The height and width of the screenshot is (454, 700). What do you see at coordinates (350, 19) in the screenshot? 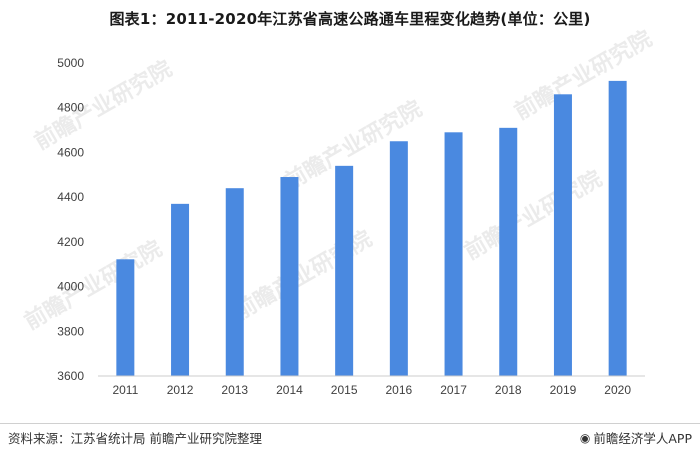
I see `chart-title: 图表1：2011-2020年江苏省高速公路通车里程变化趋势(单位：公里)` at bounding box center [350, 19].